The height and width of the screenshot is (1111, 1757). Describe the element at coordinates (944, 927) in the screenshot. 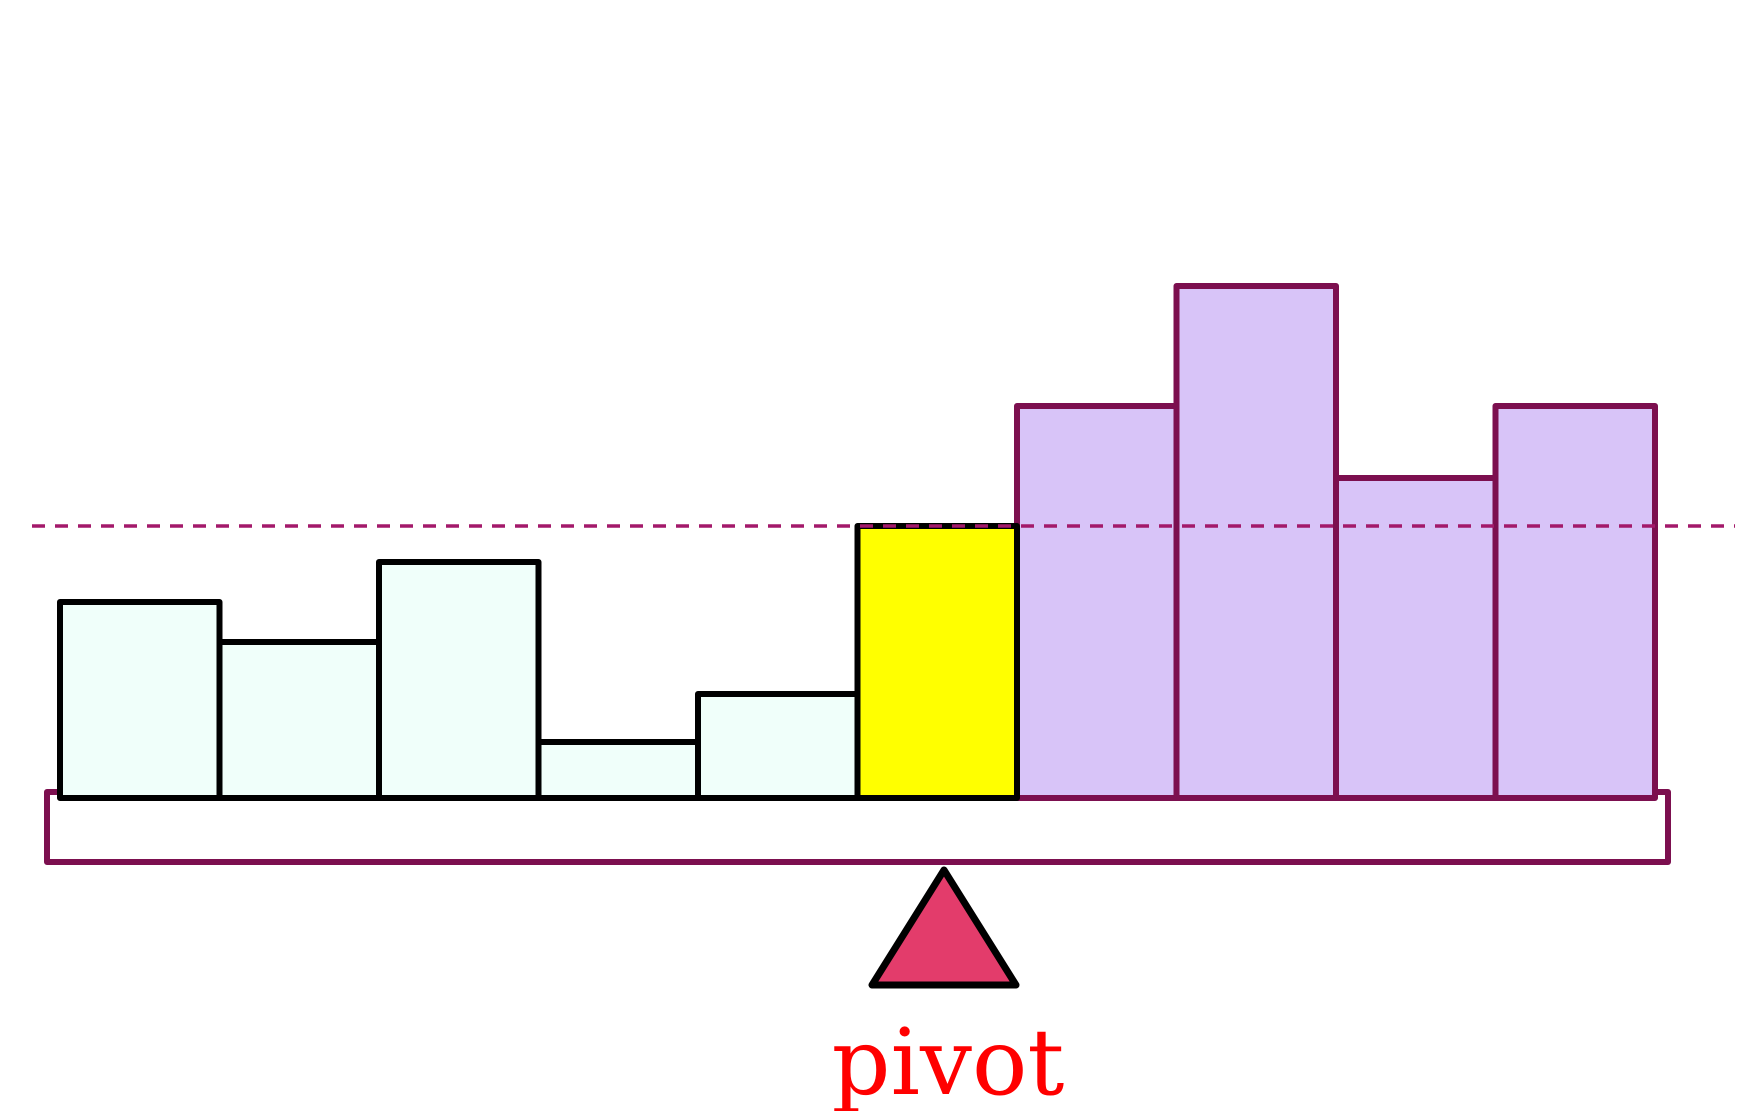

I see `fulcrum-triangle-icon` at that location.